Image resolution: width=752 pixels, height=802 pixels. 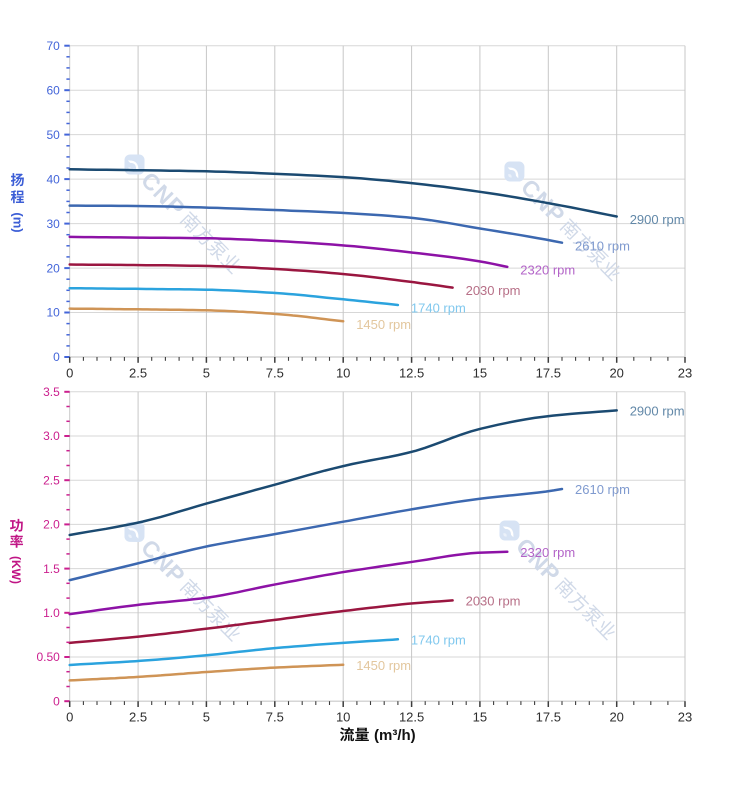 What do you see at coordinates (16, 570) in the screenshot?
I see `svg-text: (KW)` at bounding box center [16, 570].